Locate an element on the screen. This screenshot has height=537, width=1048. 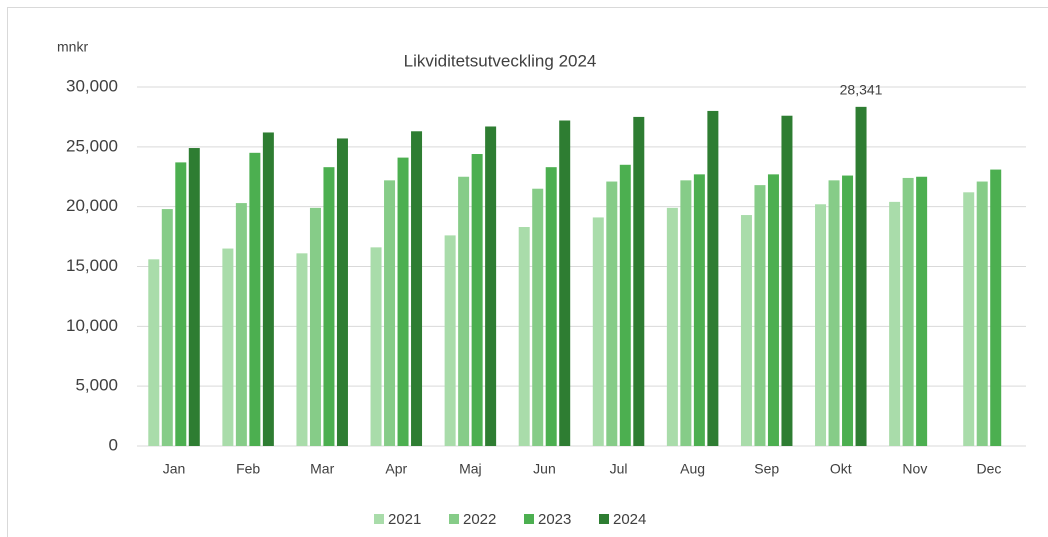
x-tick-label: Apr is located at coordinates (396, 469).